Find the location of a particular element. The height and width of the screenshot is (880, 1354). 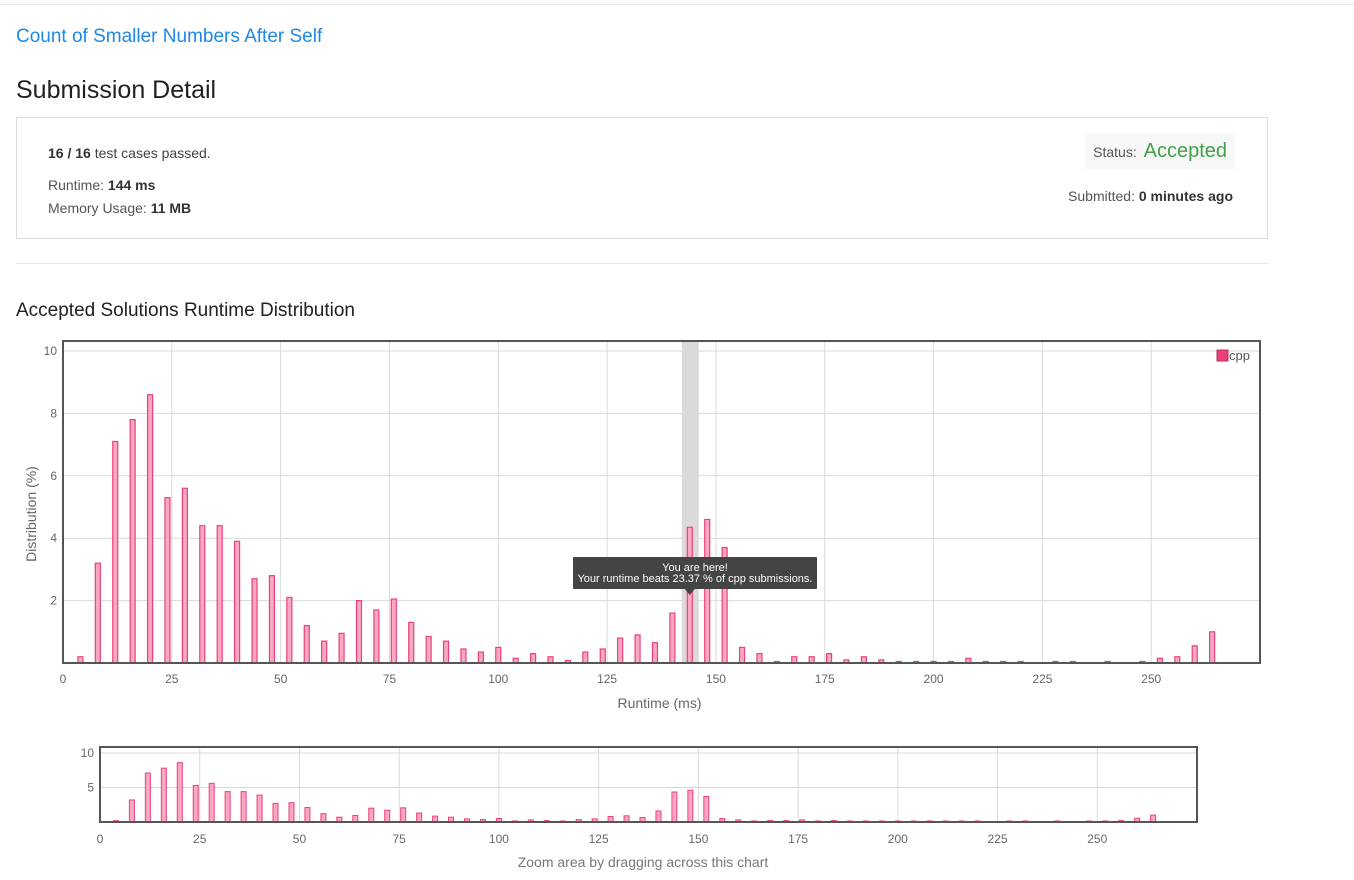

memory-label: Memory Usage: is located at coordinates (97, 208).